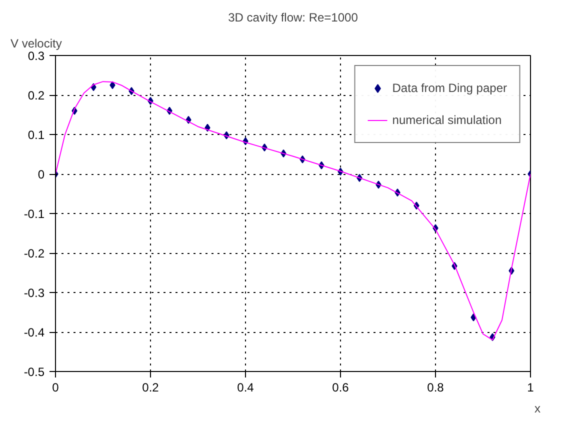  What do you see at coordinates (435, 387) in the screenshot?
I see `x-tick-label: 0.8` at bounding box center [435, 387].